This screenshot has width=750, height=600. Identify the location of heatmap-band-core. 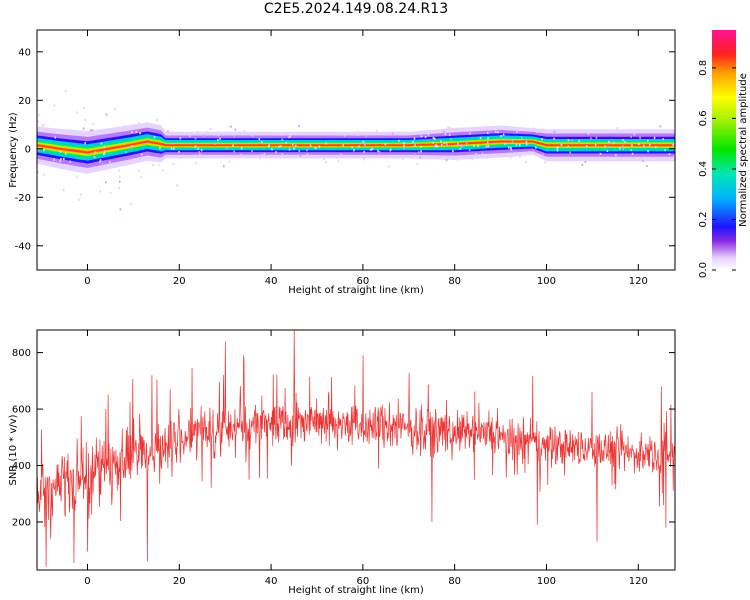
(356, 147).